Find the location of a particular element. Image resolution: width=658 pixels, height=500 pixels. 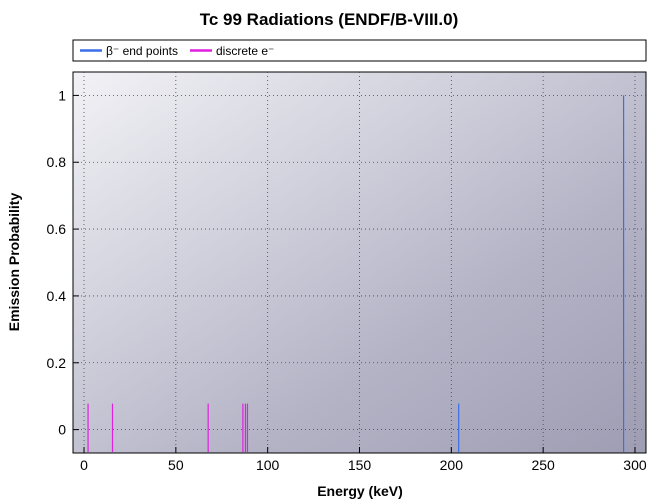

y-tick-label: 0.2 is located at coordinates (57, 363).